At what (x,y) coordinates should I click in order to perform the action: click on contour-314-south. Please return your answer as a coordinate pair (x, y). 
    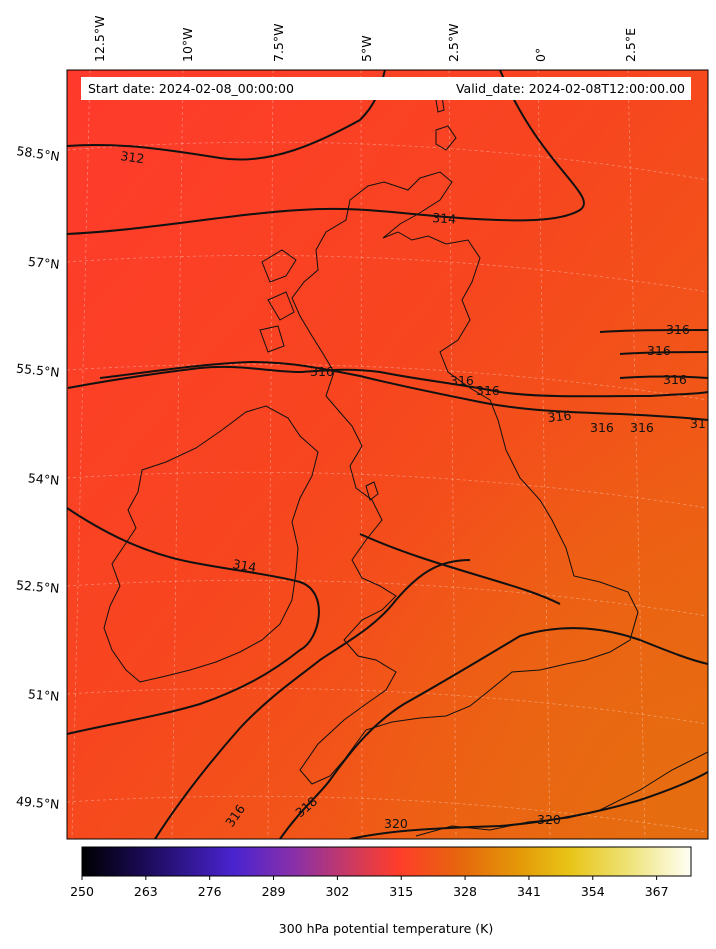
    Looking at the image, I should click on (193, 621).